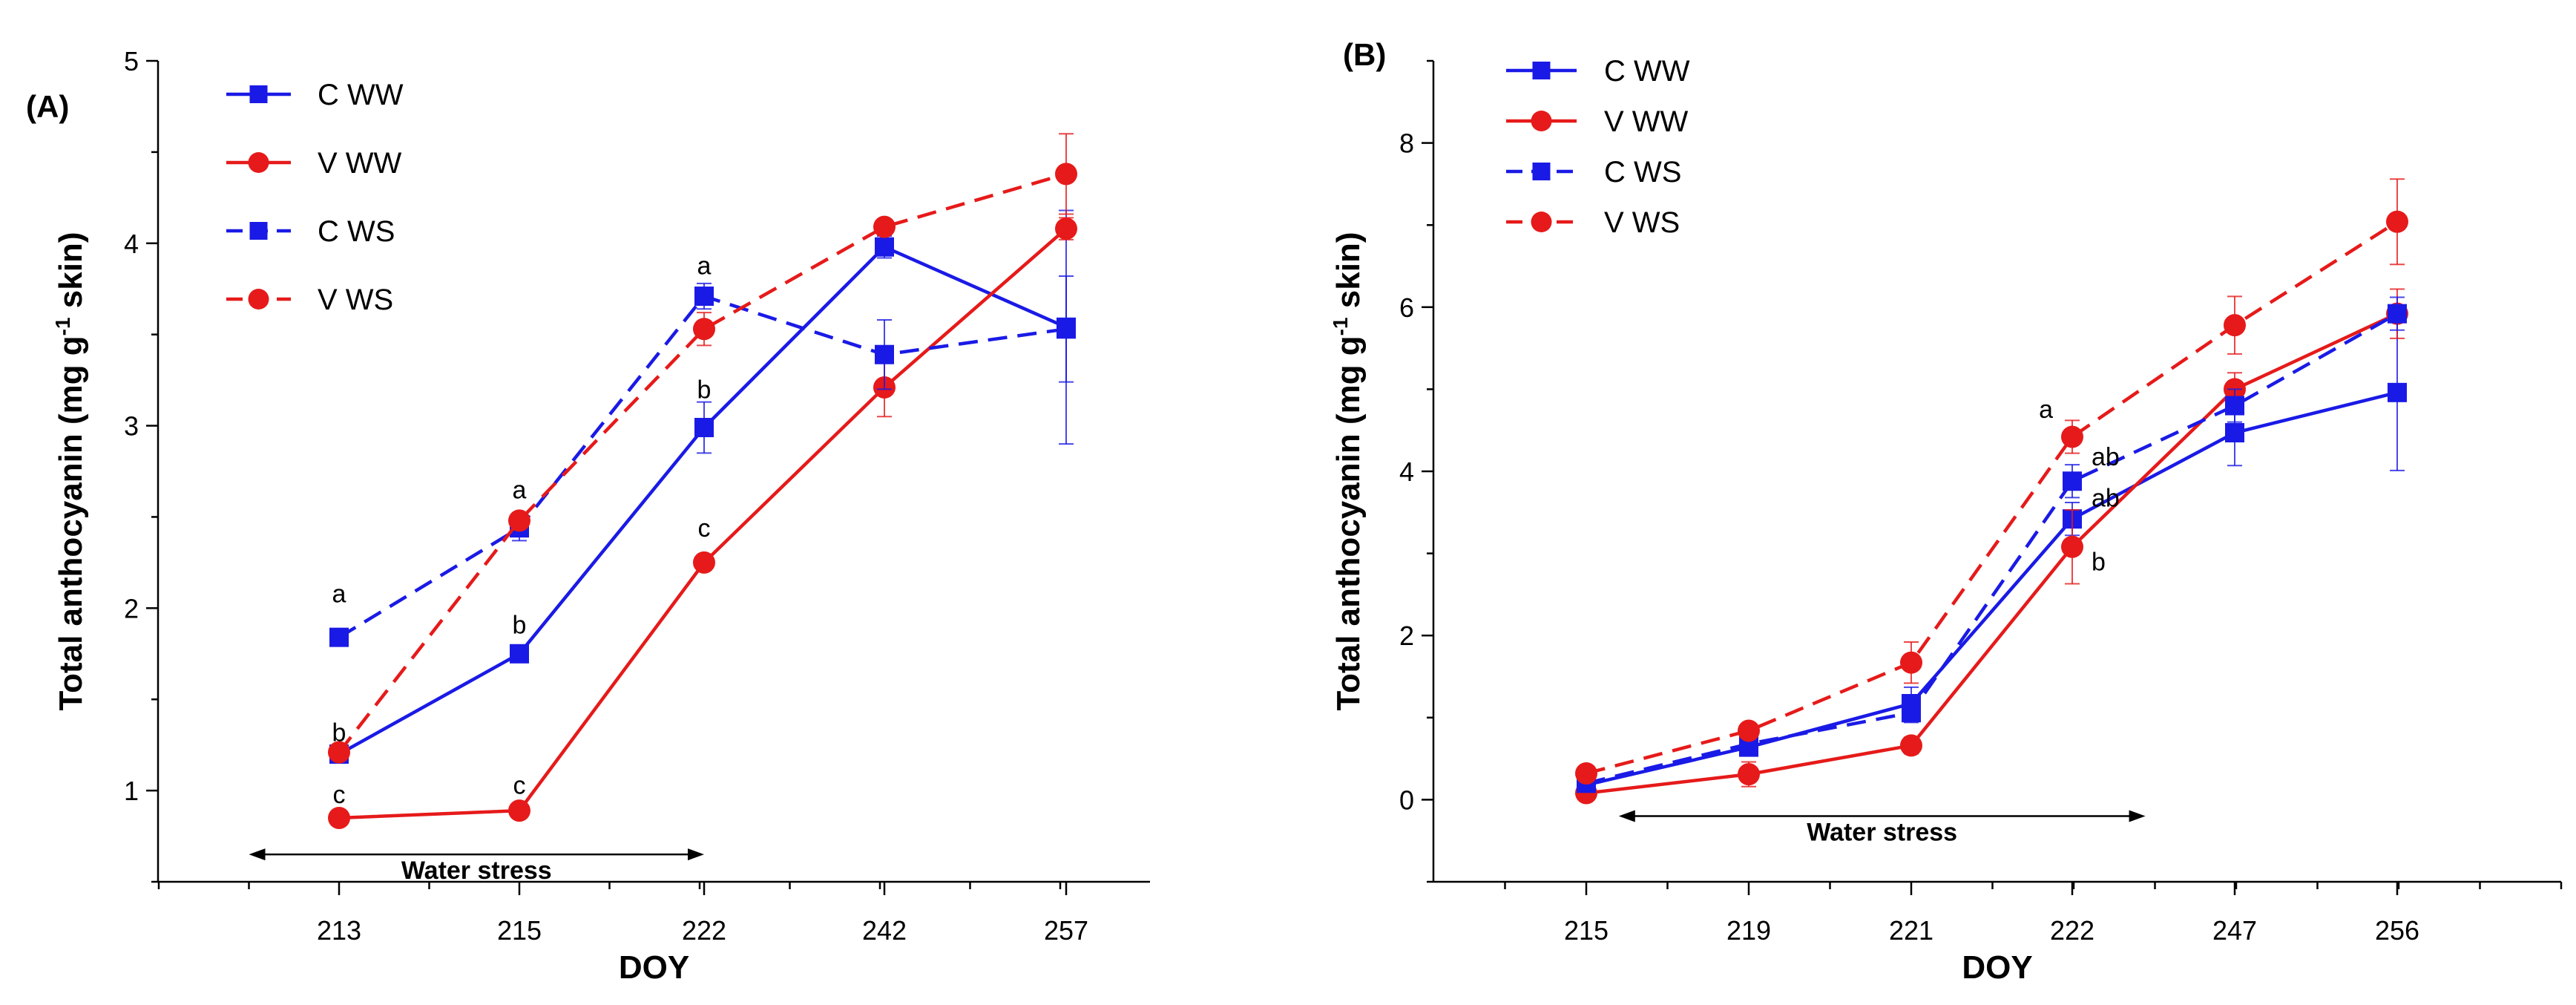 This screenshot has height=1005, width=2576. Describe the element at coordinates (1406, 307) in the screenshot. I see `y-tick-label: 6` at that location.